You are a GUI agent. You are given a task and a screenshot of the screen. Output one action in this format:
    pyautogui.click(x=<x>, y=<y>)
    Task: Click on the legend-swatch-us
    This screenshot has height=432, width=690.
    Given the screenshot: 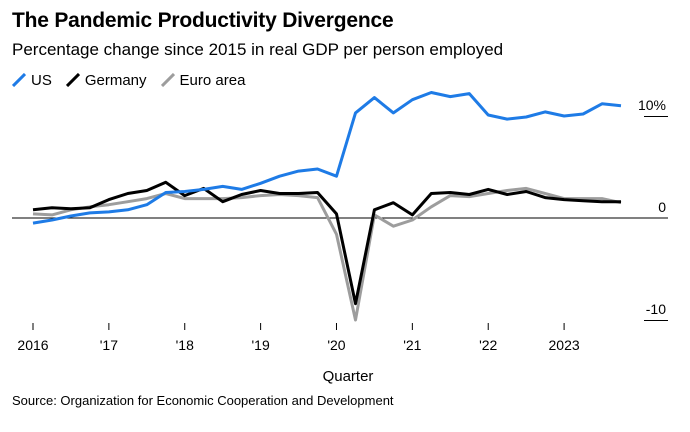 What is the action you would take?
    pyautogui.click(x=19, y=80)
    